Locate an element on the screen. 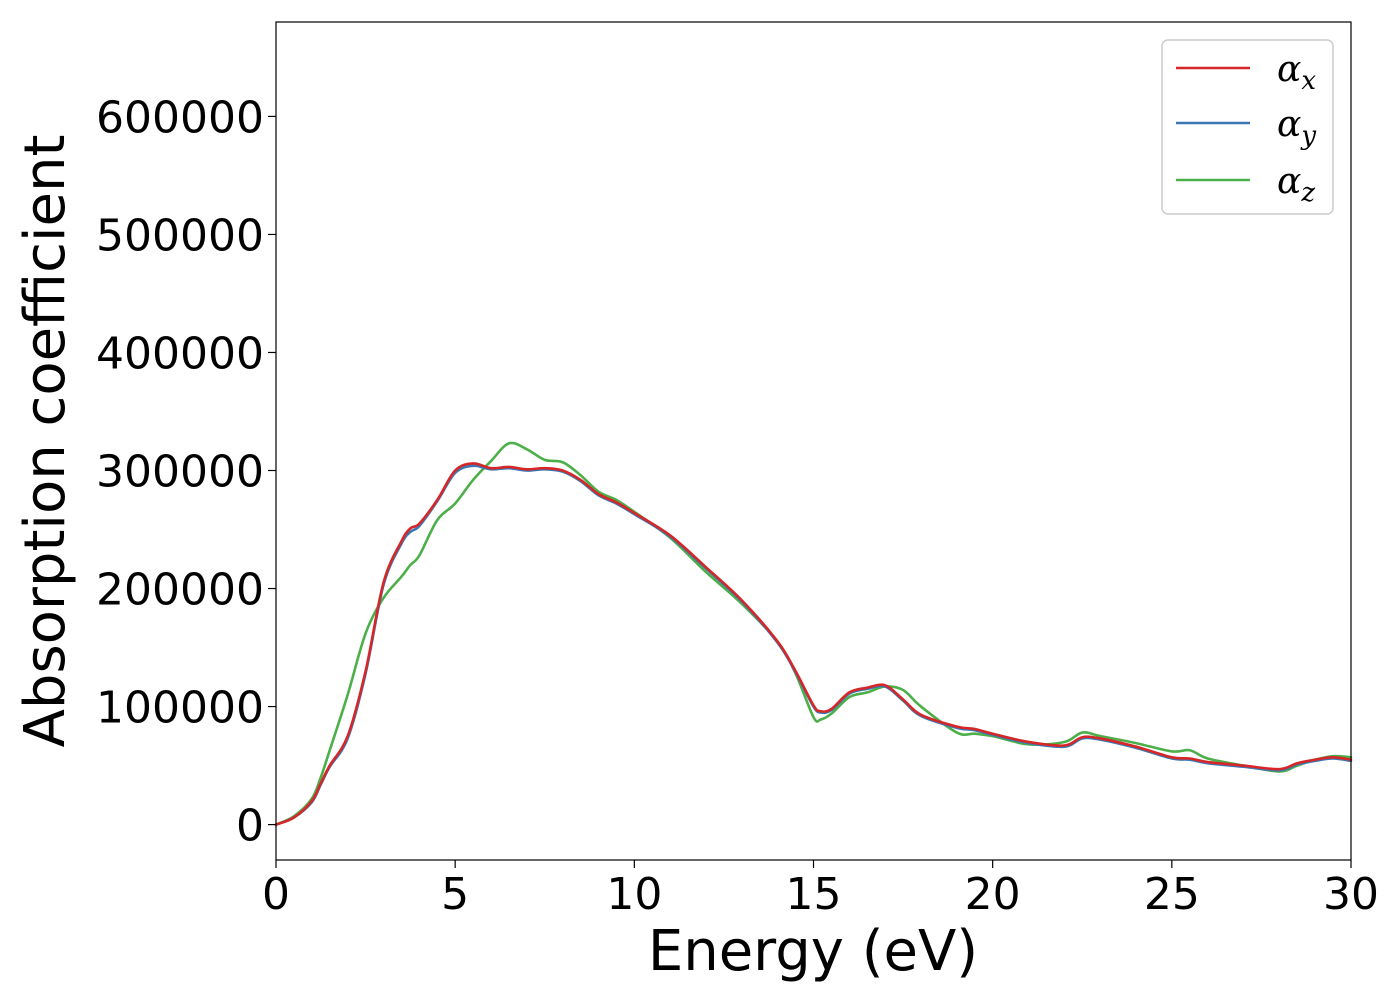 This screenshot has width=1400, height=1000. legend-label-x: αx is located at coordinates (1296, 72).